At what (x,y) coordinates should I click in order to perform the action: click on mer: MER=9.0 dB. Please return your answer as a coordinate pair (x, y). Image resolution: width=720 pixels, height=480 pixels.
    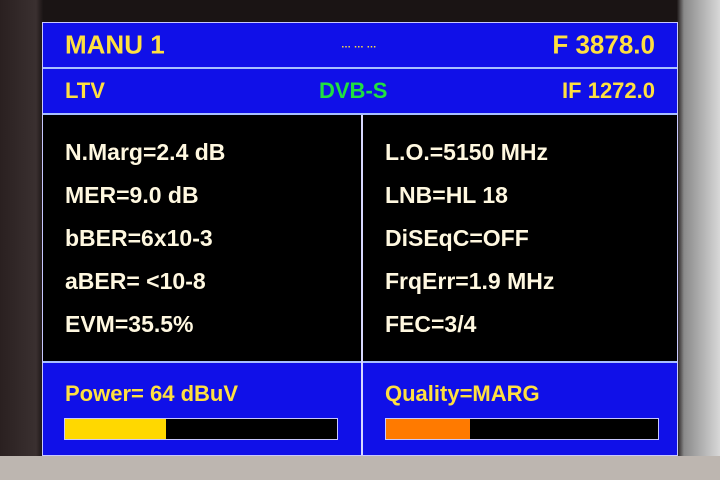
    Looking at the image, I should click on (132, 195).